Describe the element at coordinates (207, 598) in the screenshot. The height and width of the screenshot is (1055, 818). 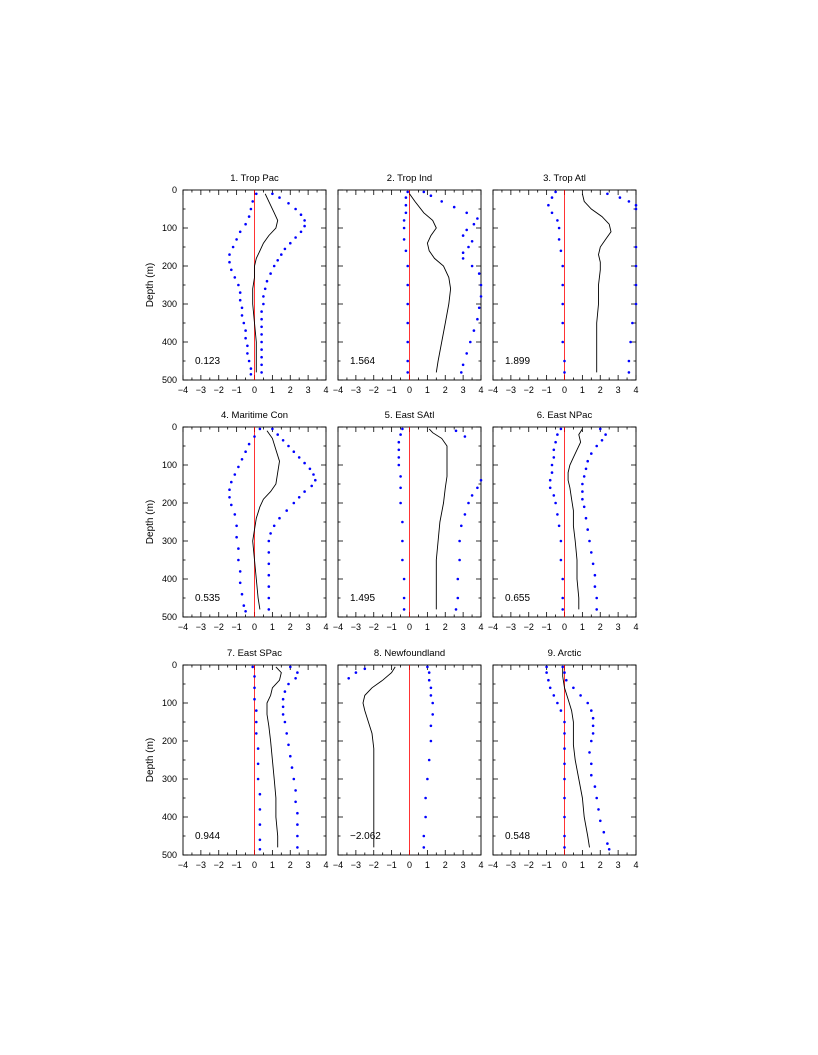
I see `panel-value-label: 0.535` at that location.